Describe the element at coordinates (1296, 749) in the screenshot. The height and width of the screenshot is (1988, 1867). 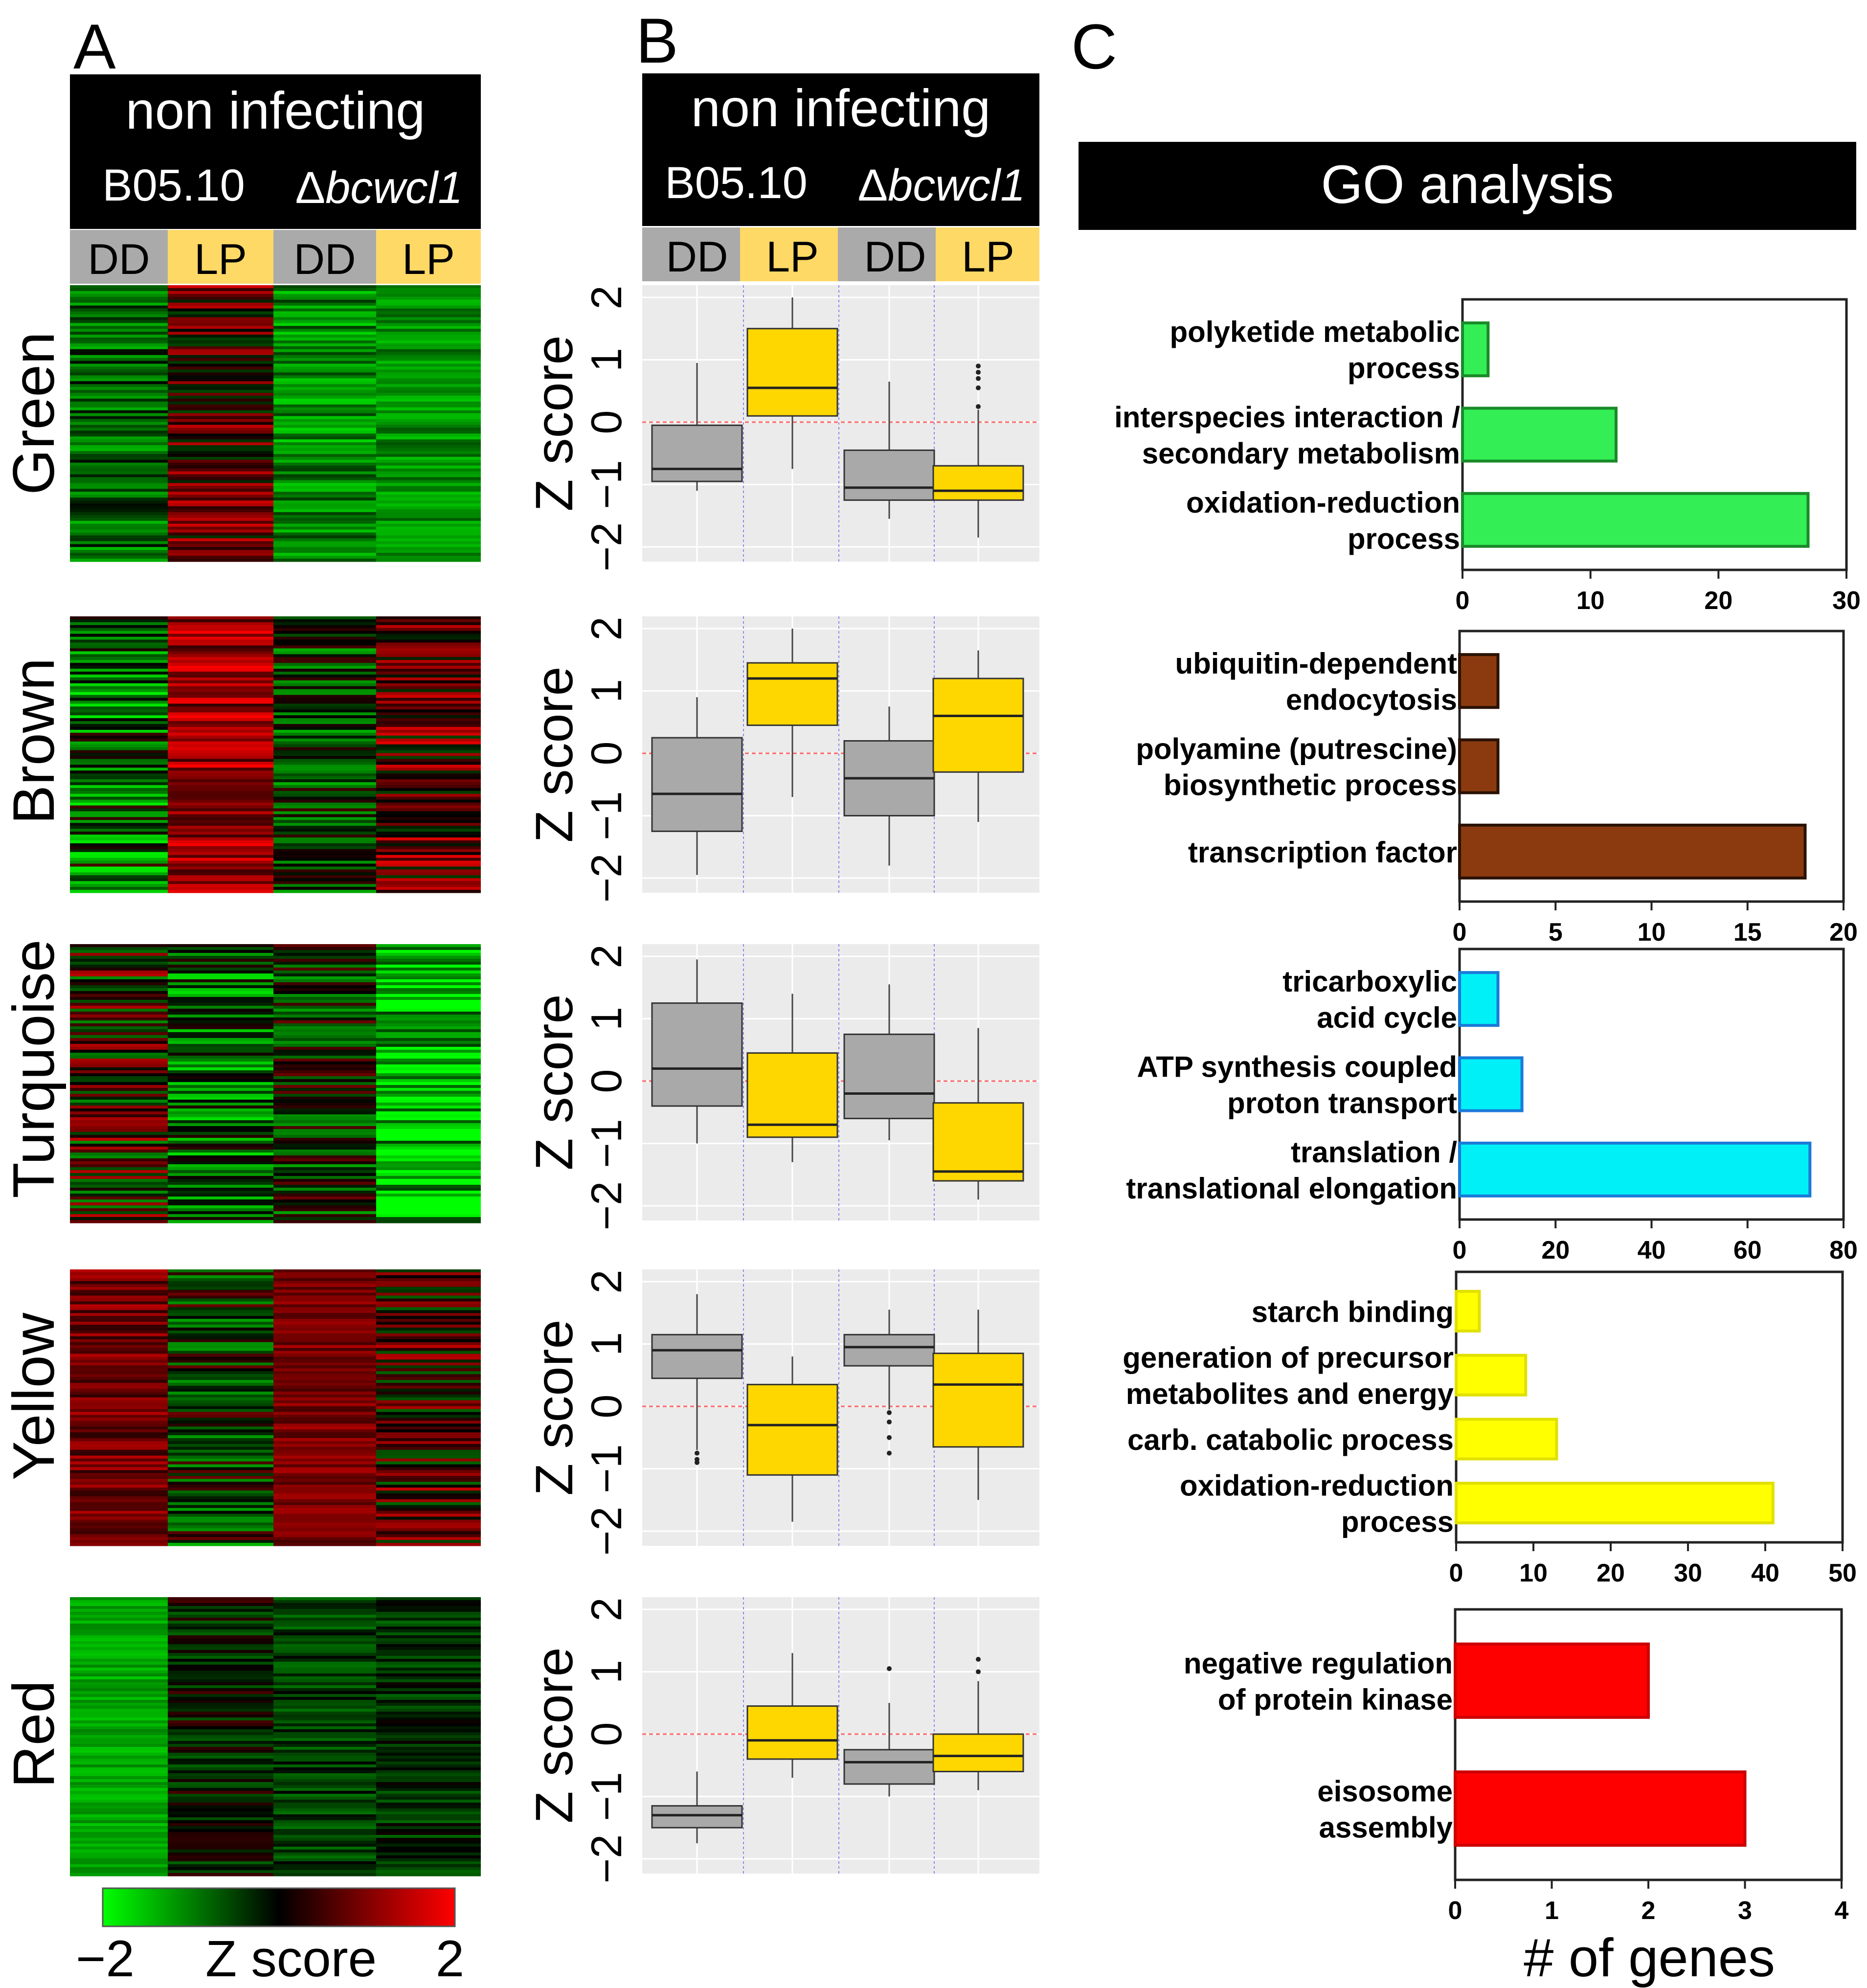
I see `go-term-label: polyamine (putrescine)` at that location.